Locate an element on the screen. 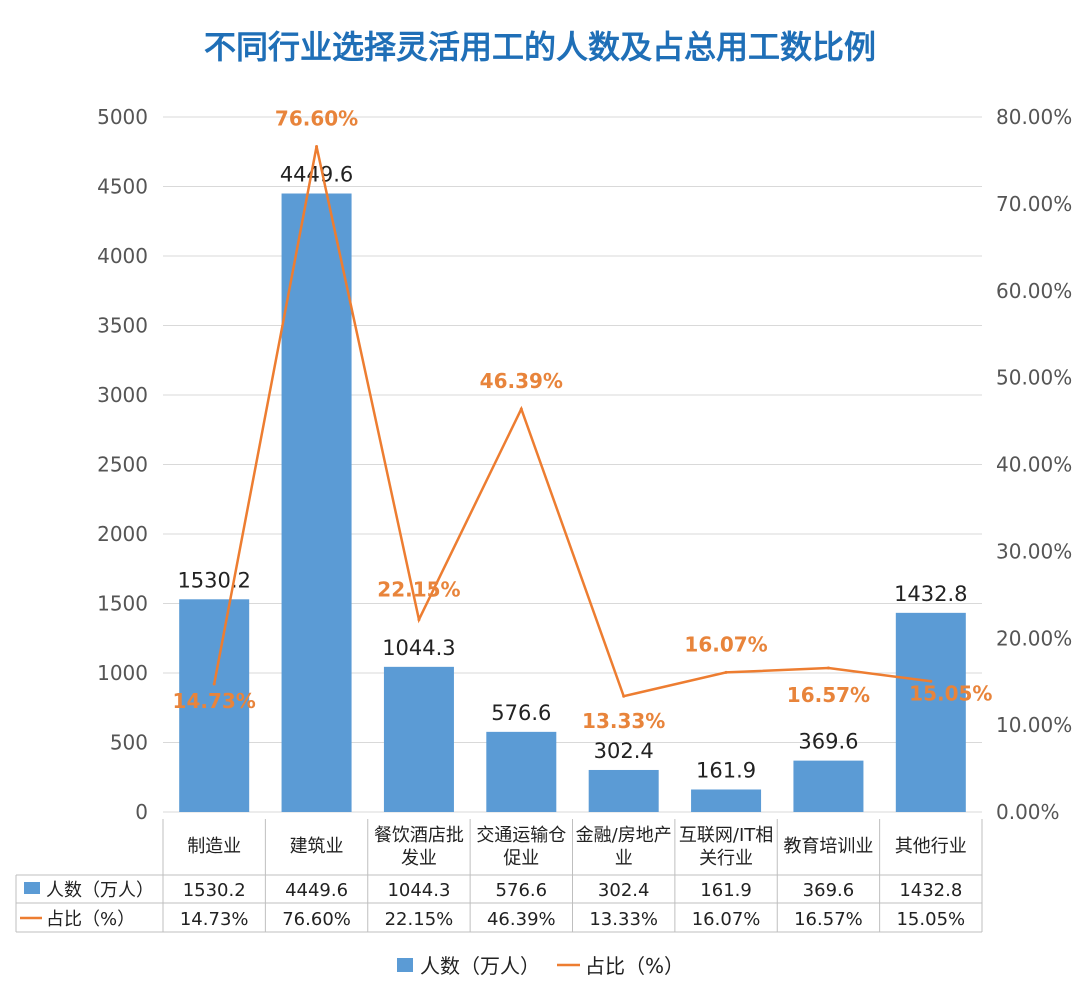 The image size is (1080, 993). table-row-header: 占比（%） is located at coordinates (90, 919).